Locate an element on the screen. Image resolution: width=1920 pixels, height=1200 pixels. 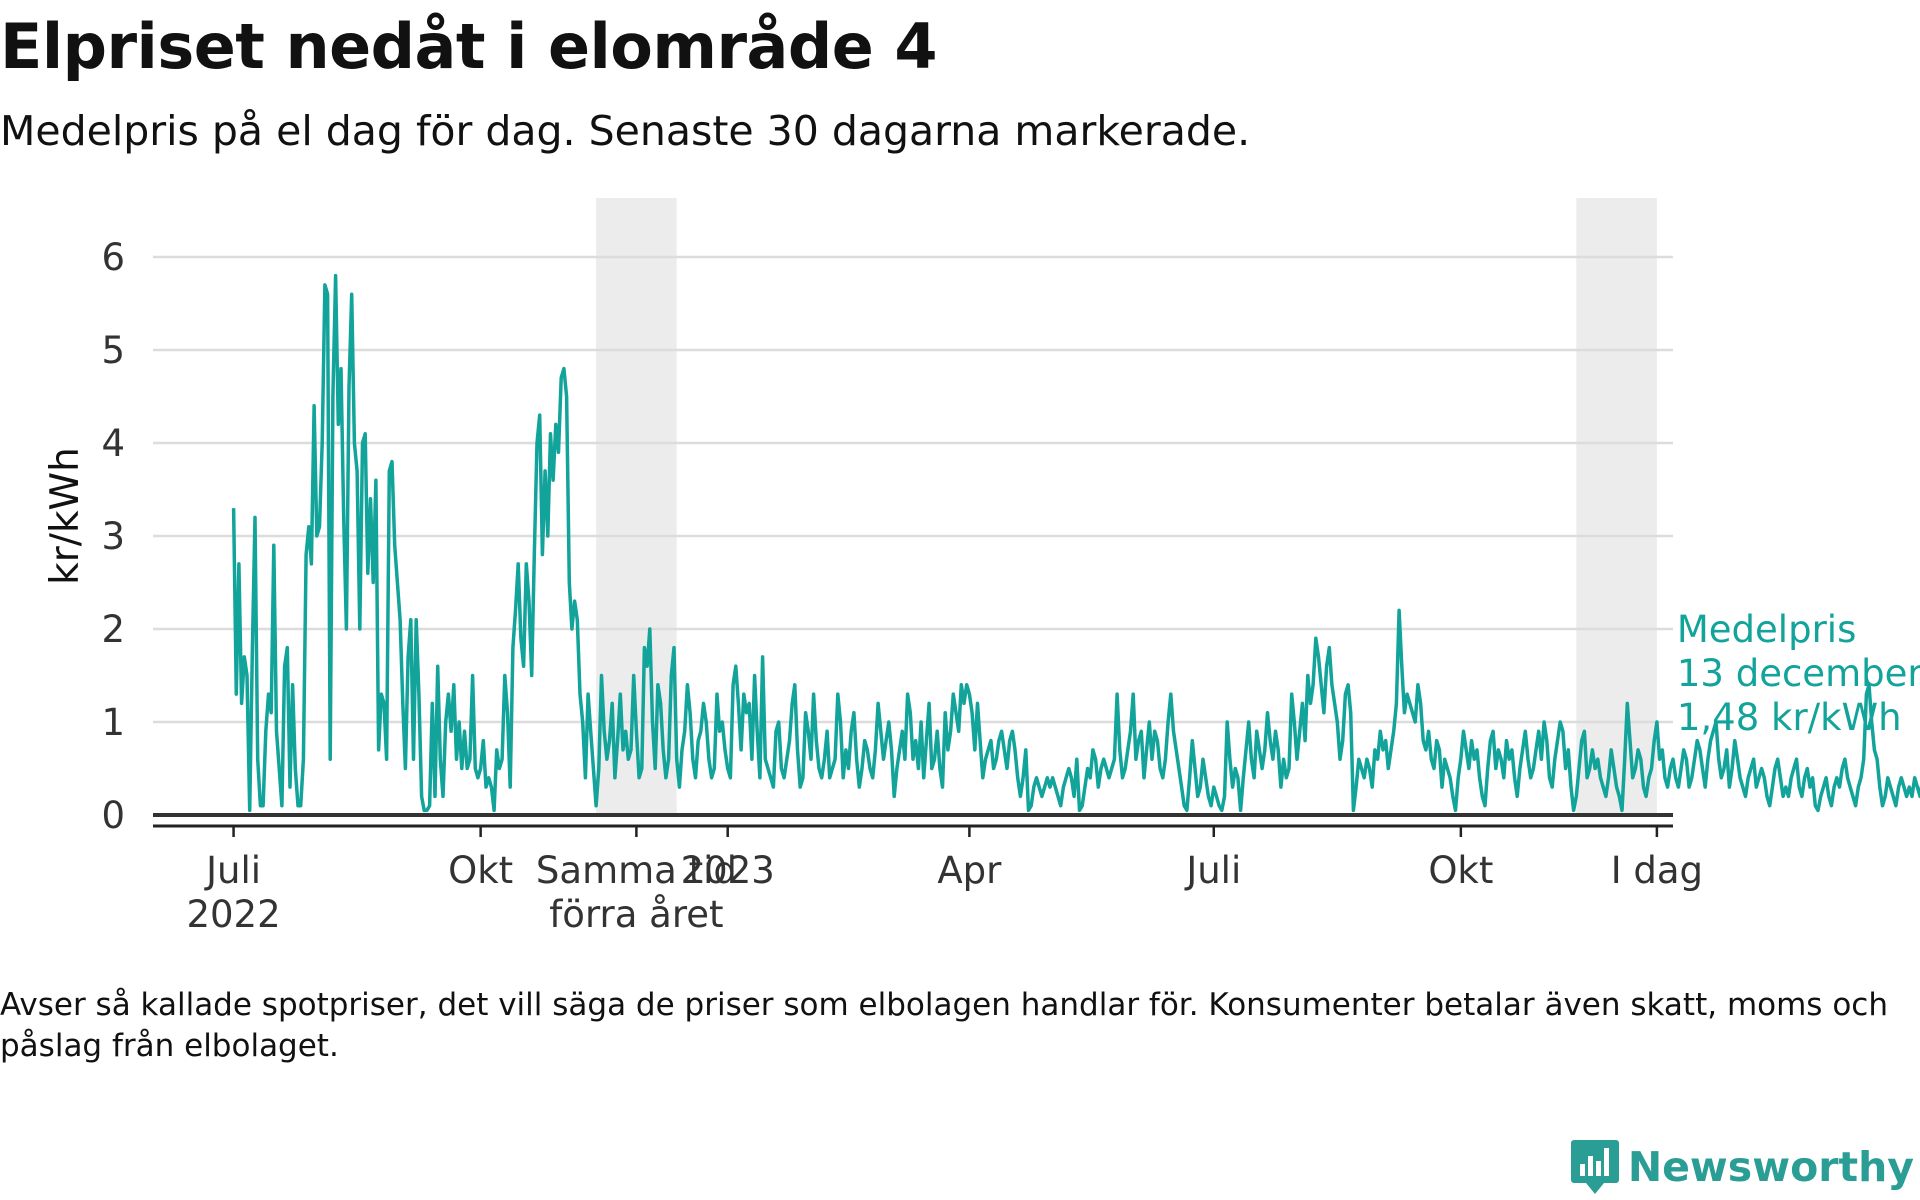
x-tick-label-6: Okt is located at coordinates (1460, 870).